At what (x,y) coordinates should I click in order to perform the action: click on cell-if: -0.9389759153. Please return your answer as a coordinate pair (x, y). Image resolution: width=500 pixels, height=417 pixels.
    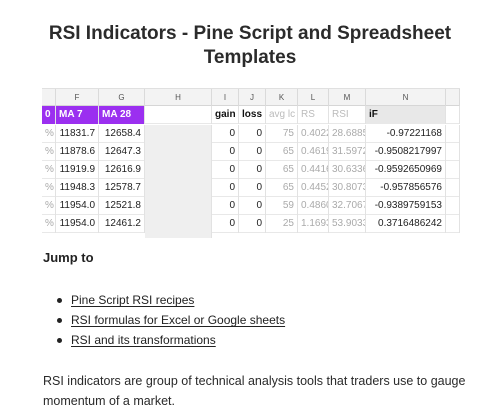
    Looking at the image, I should click on (406, 206).